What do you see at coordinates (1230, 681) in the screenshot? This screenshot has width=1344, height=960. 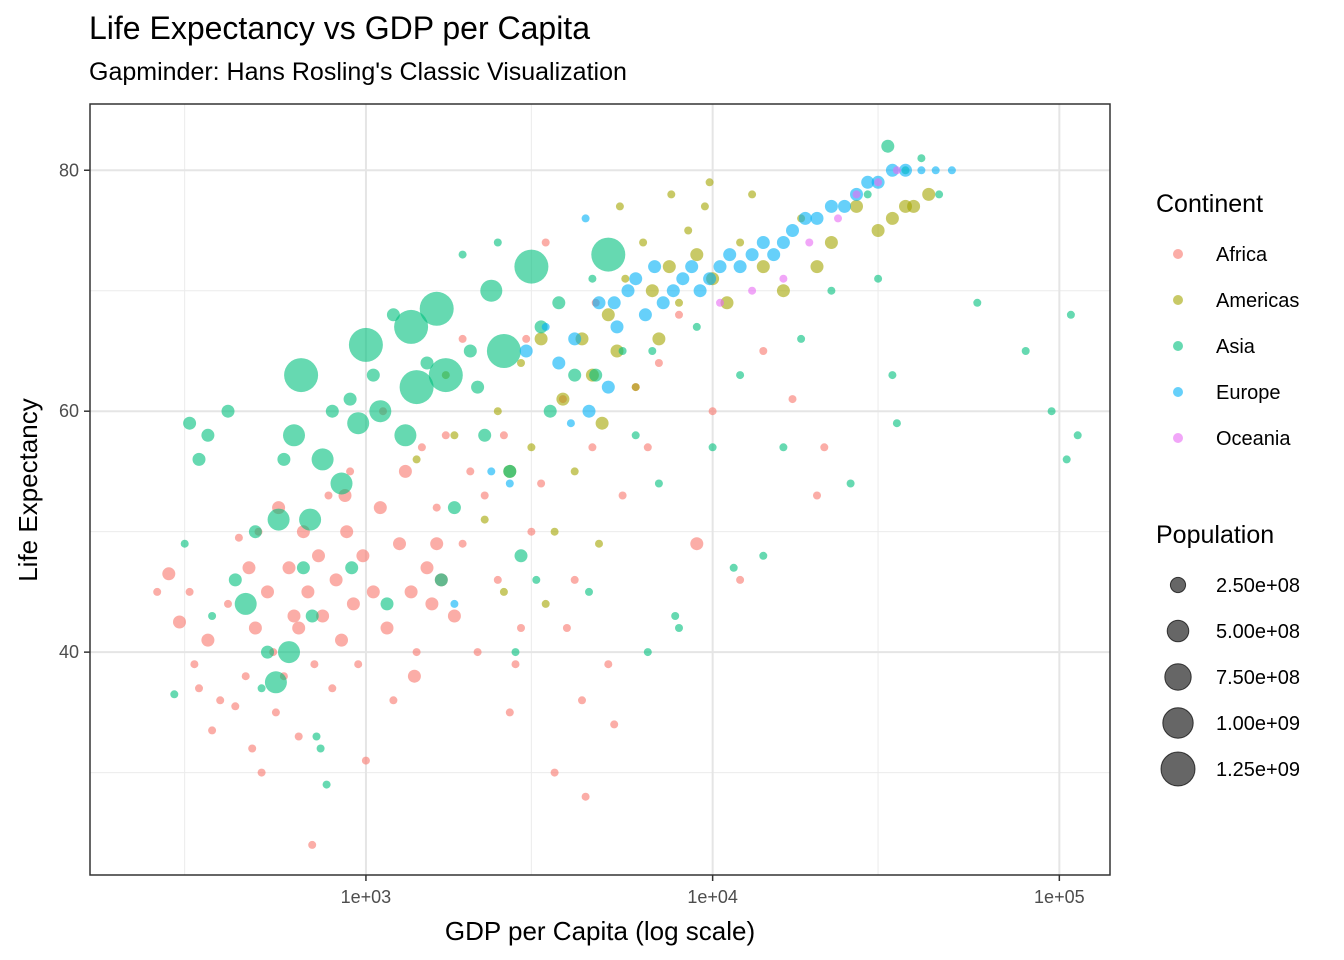 I see `size-legend-items: 2.50e+08 5.00e+08 7.50e+08 1.00e+09 1.25e+09` at bounding box center [1230, 681].